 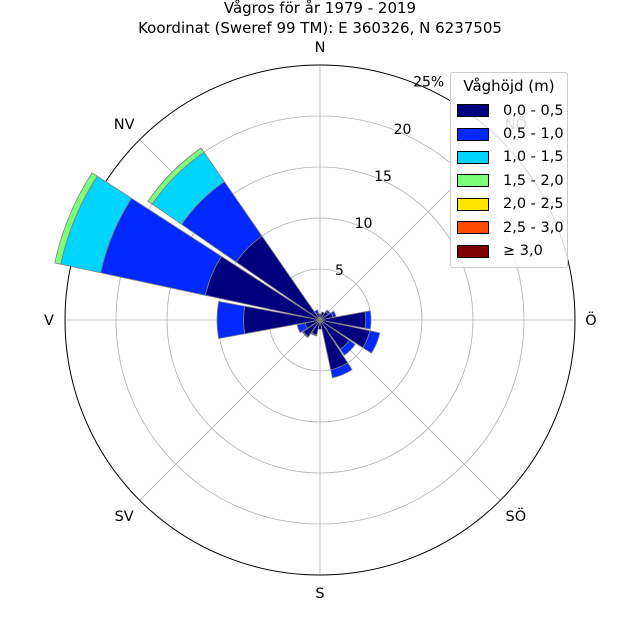 What do you see at coordinates (347, 347) in the screenshot?
I see `bar-SÖ-series-1` at bounding box center [347, 347].